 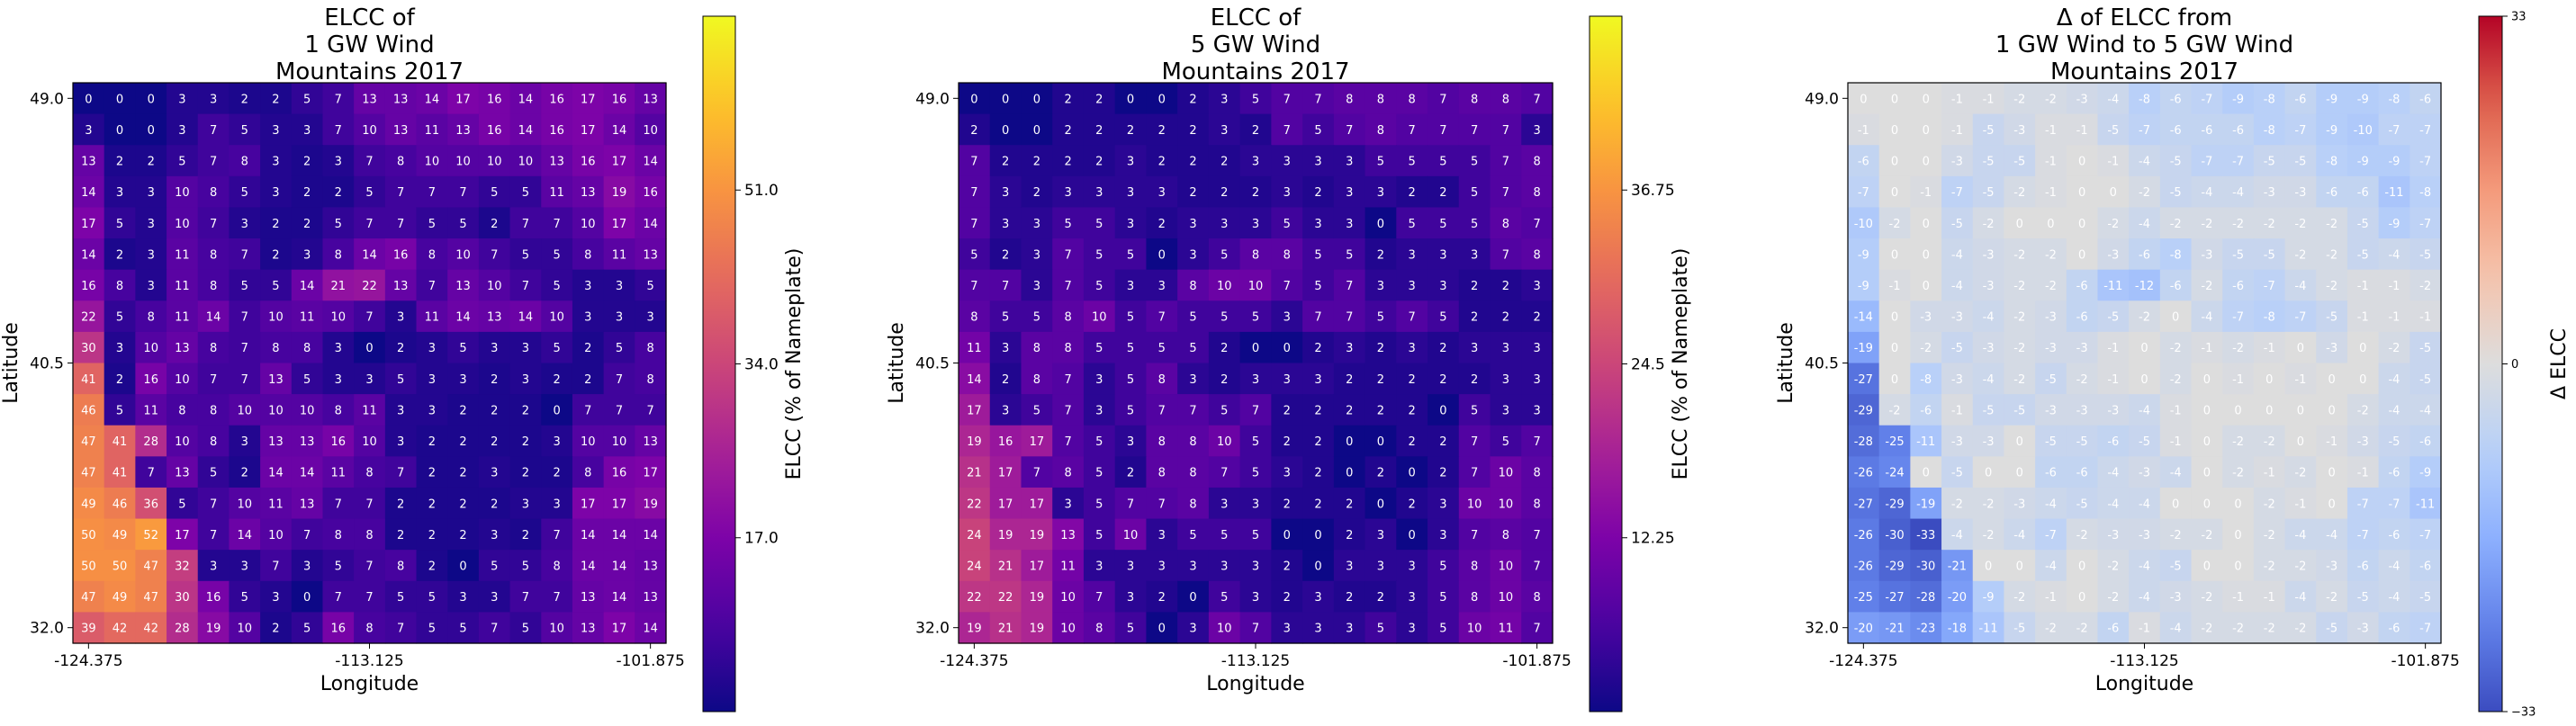 I want to click on cell-value-label: -1, so click(x=2051, y=598).